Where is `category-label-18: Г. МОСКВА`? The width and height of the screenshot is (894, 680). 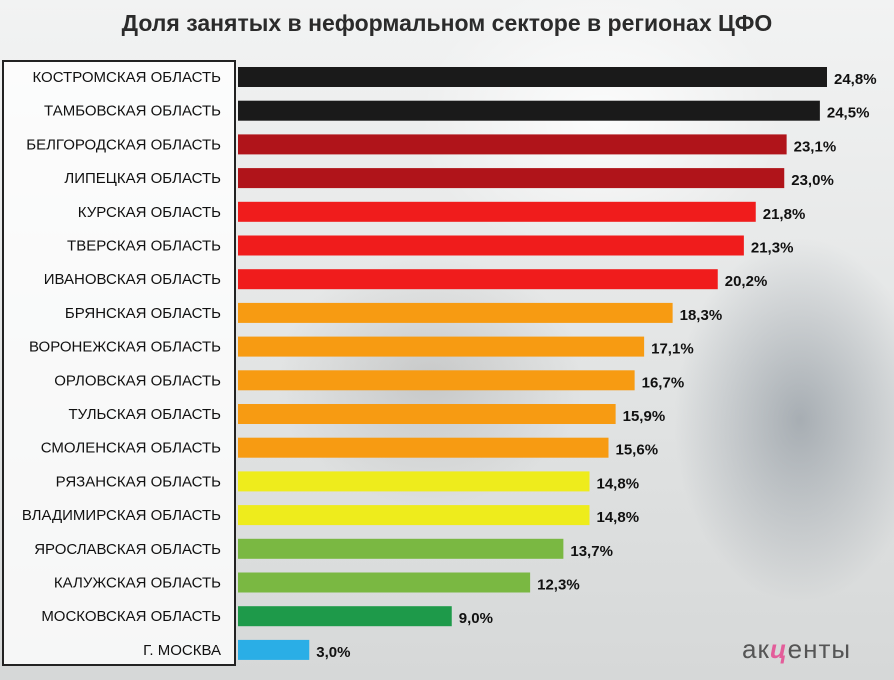 category-label-18: Г. МОСКВА is located at coordinates (182, 650).